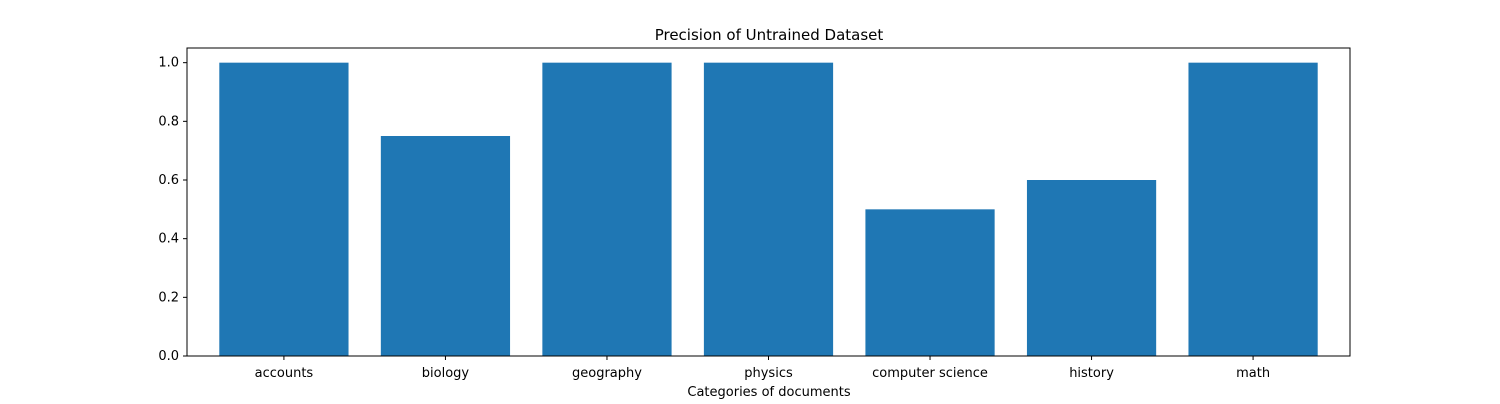  I want to click on x-tick-label: math, so click(1253, 373).